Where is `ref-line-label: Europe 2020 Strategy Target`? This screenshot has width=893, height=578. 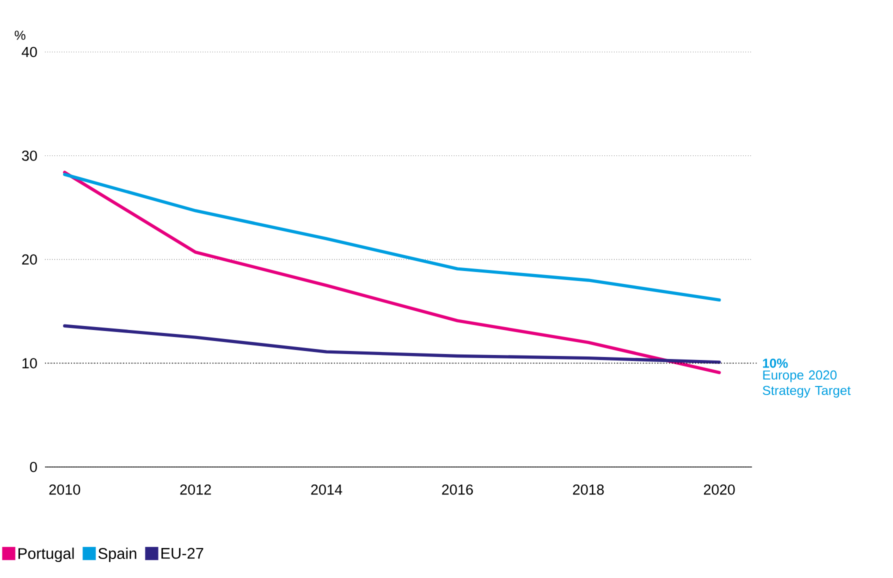
ref-line-label: Europe 2020 Strategy Target is located at coordinates (806, 384).